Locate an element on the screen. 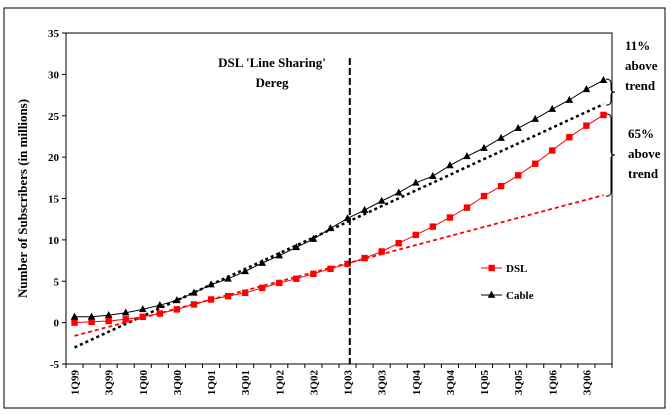 The image size is (671, 415). y-tick-label: 25 is located at coordinates (54, 117).